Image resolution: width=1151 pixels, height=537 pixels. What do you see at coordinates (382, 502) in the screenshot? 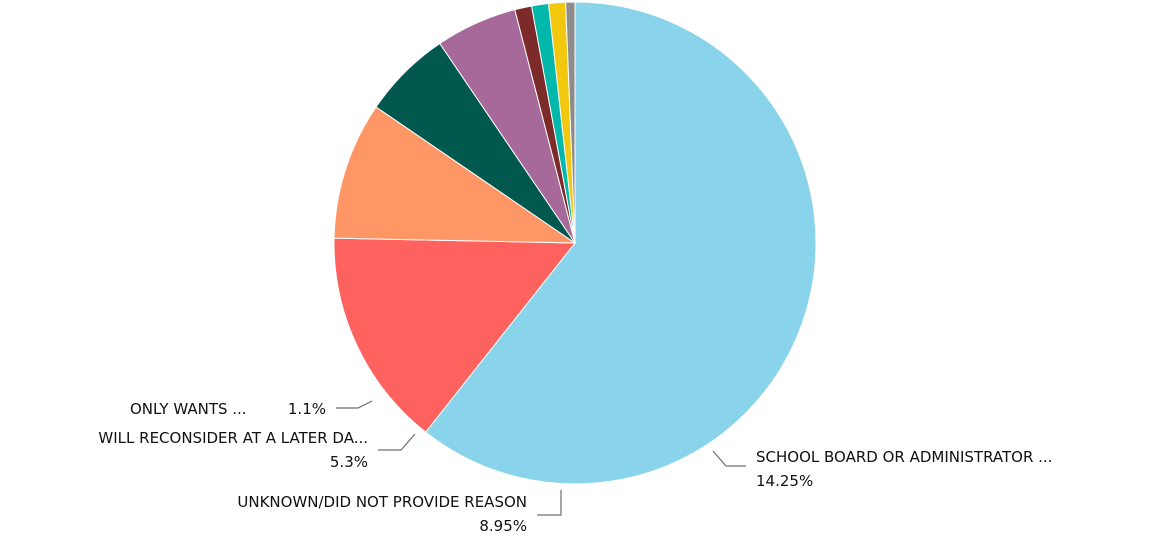
I see `slice-label-unknown: UNKNOWN/DID NOT PROVIDE REASON` at bounding box center [382, 502].